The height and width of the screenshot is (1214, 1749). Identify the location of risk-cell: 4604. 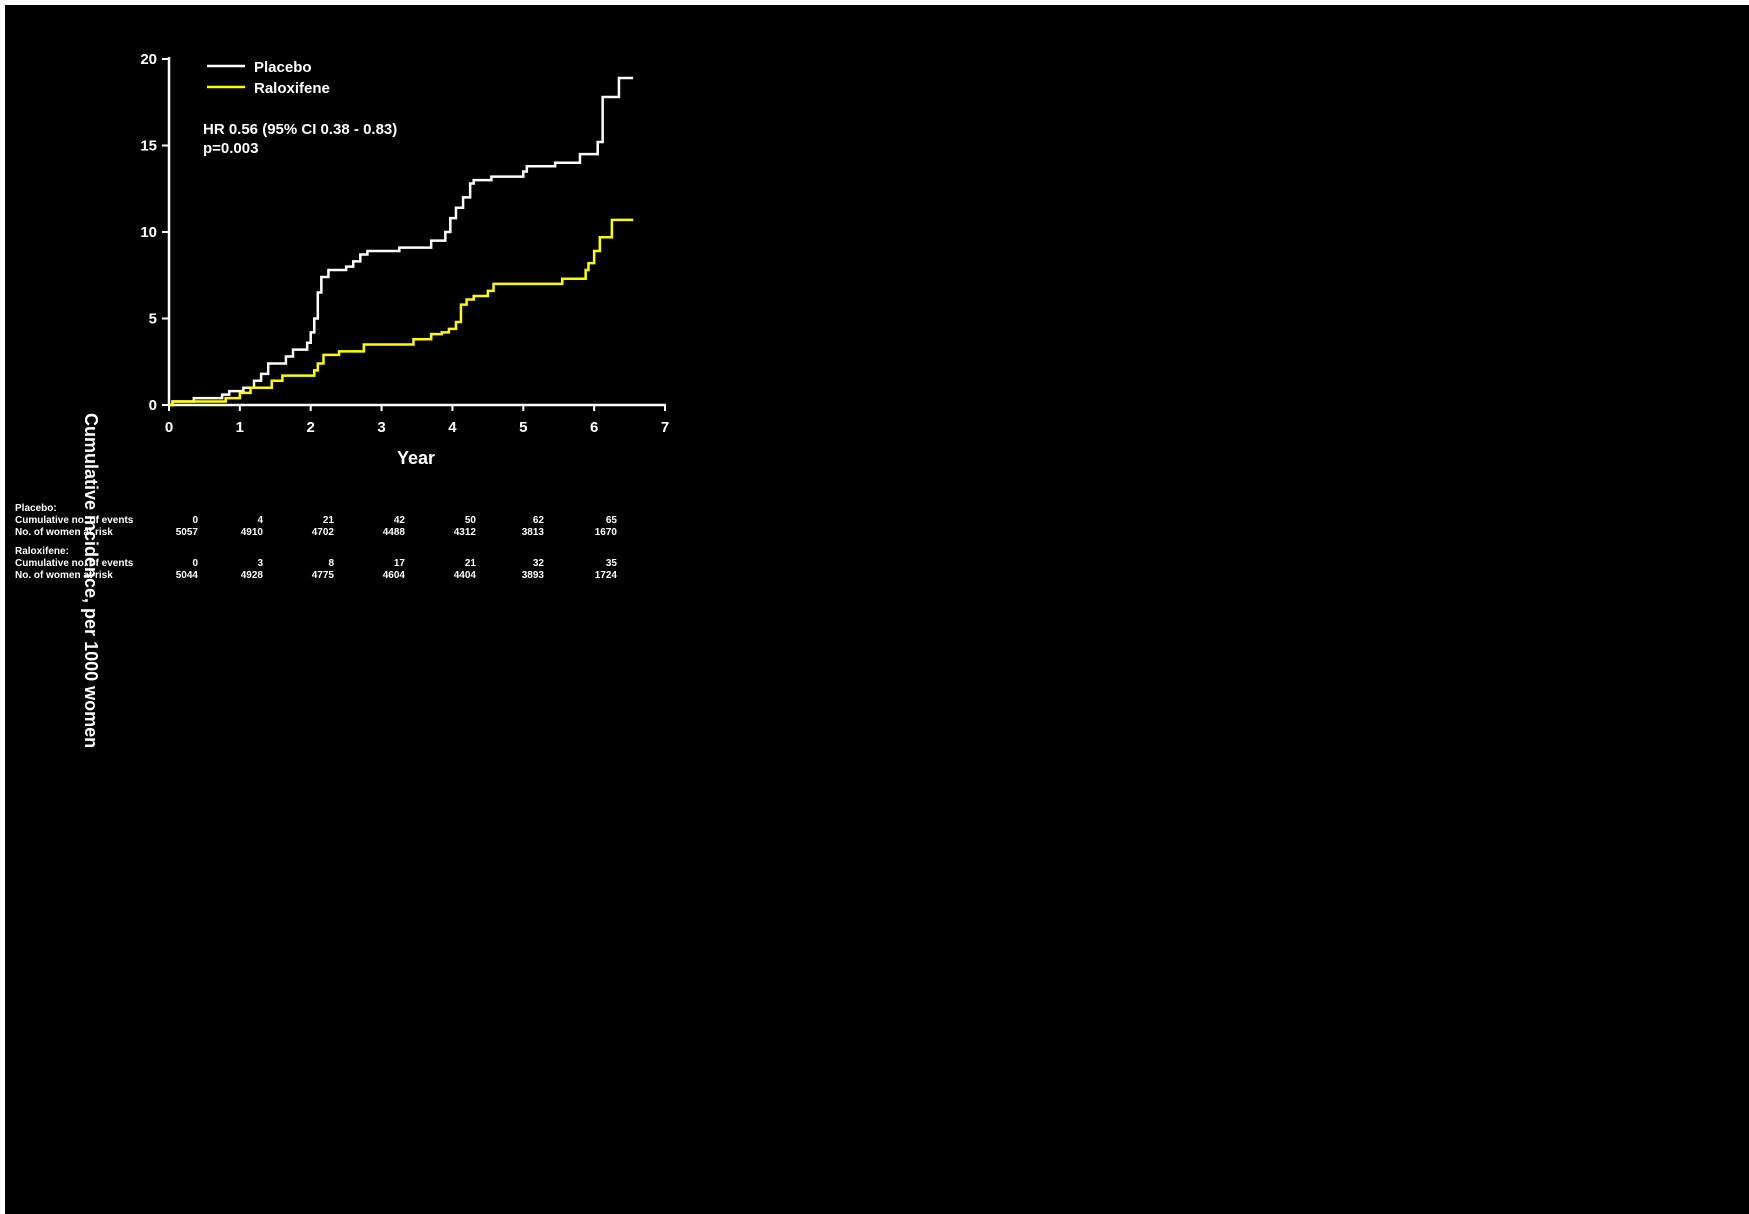
(393, 575).